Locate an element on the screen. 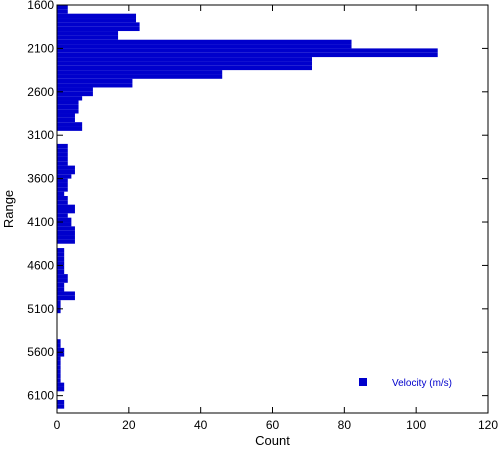 Image resolution: width=500 pixels, height=449 pixels. x-tick-label: 20 is located at coordinates (129, 425).